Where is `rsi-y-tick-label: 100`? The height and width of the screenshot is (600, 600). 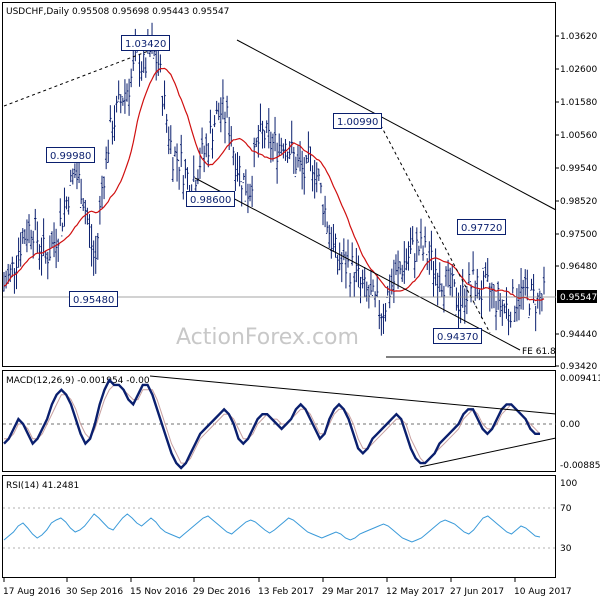 rsi-y-tick-label: 100 is located at coordinates (568, 484).